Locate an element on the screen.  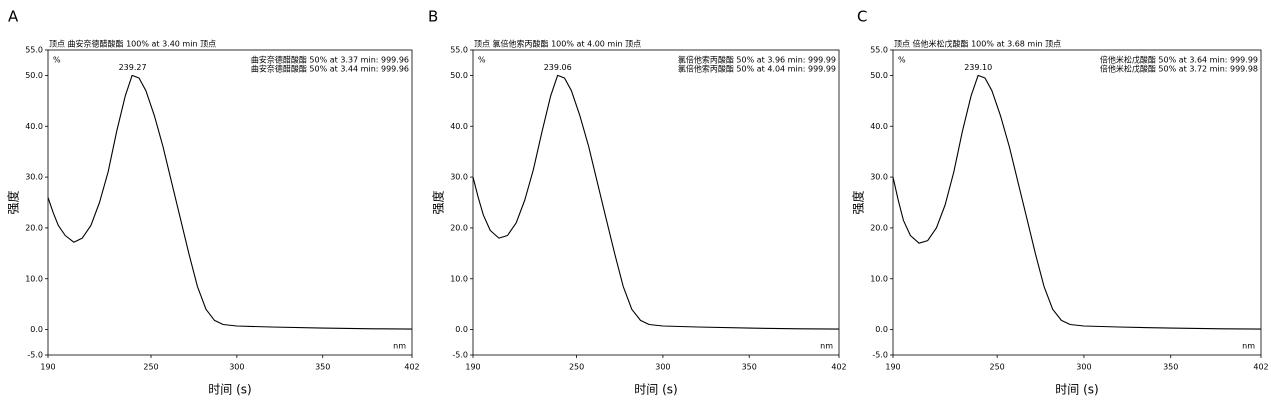
annotation: 倍他米松戊酸酯 50% at 3.64 min: 999.99 is located at coordinates (1179, 60).